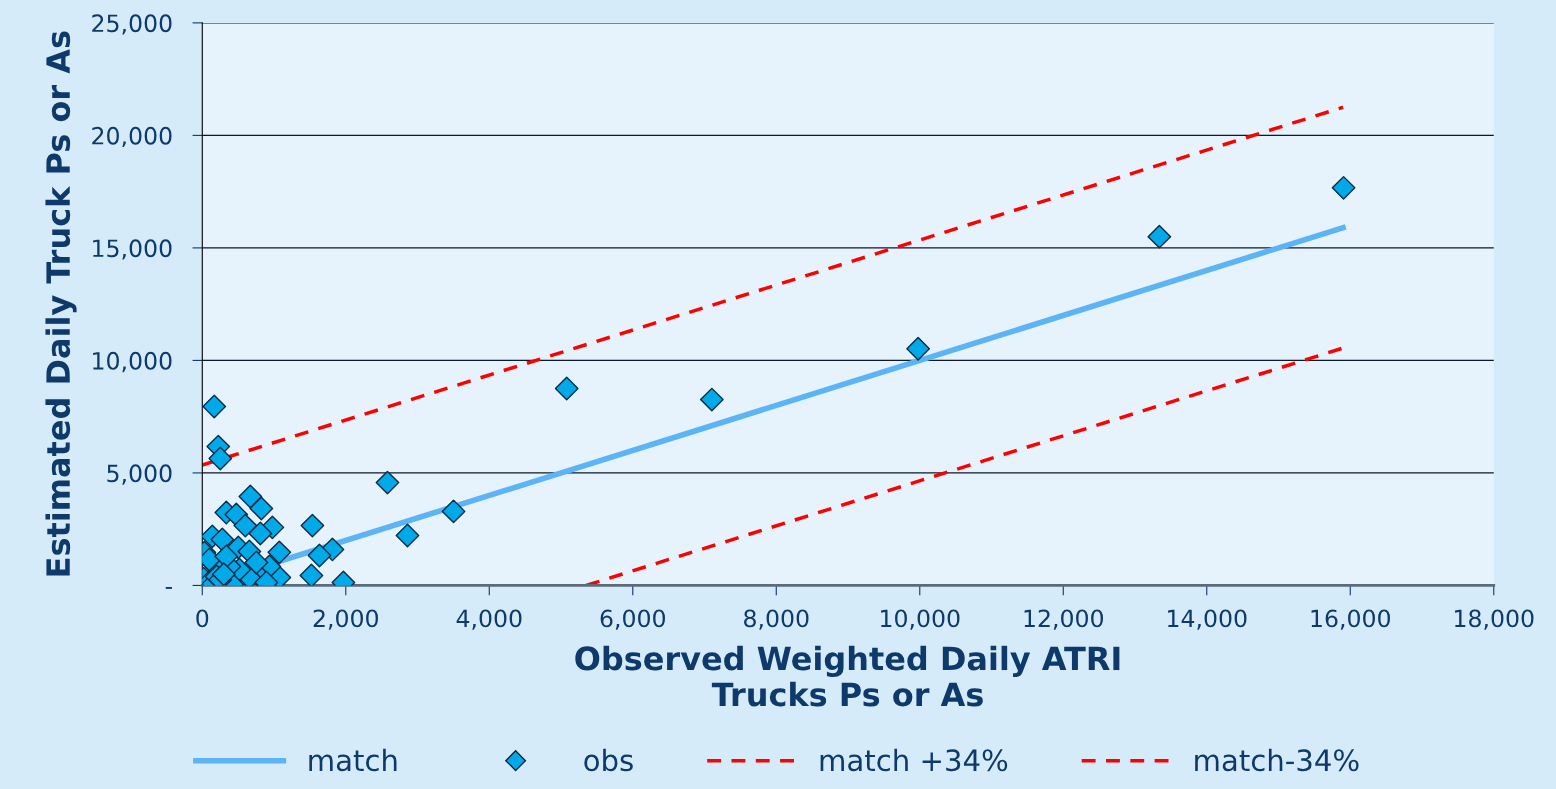 The height and width of the screenshot is (789, 1556). Describe the element at coordinates (132, 137) in the screenshot. I see `y-tick-label: 20,000` at that location.